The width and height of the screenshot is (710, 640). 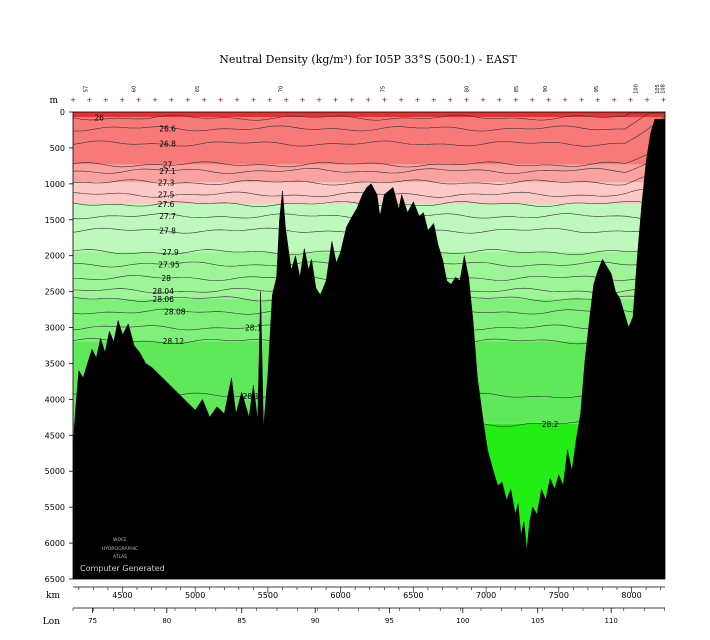 I want to click on contour-label-27-5: 27.5, so click(x=166, y=195).